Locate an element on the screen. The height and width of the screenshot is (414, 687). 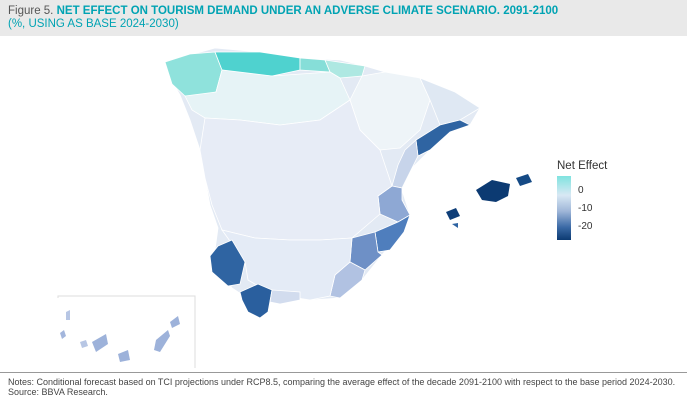
island-mallorca is located at coordinates (493, 191).